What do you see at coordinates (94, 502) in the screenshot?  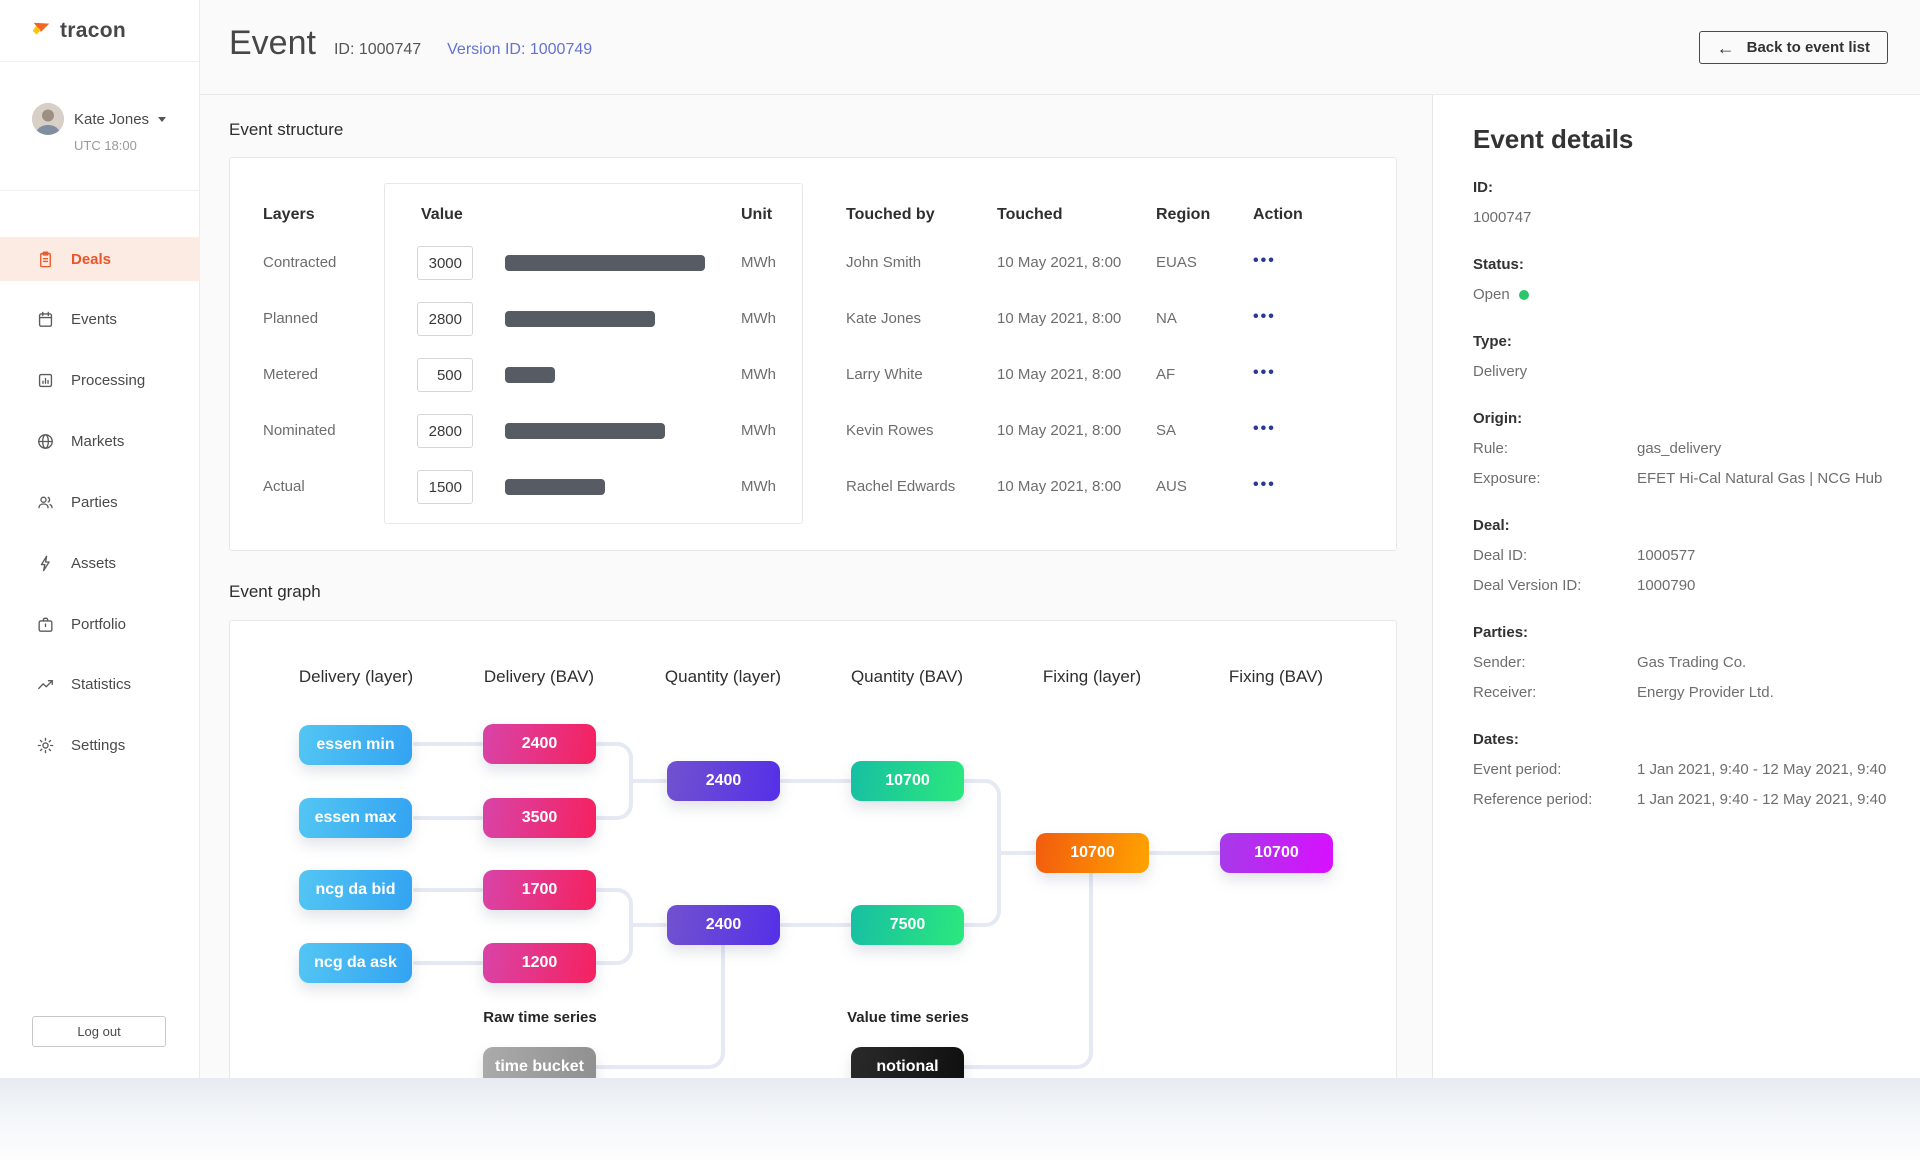 I see `sidebar-item-label: Parties` at bounding box center [94, 502].